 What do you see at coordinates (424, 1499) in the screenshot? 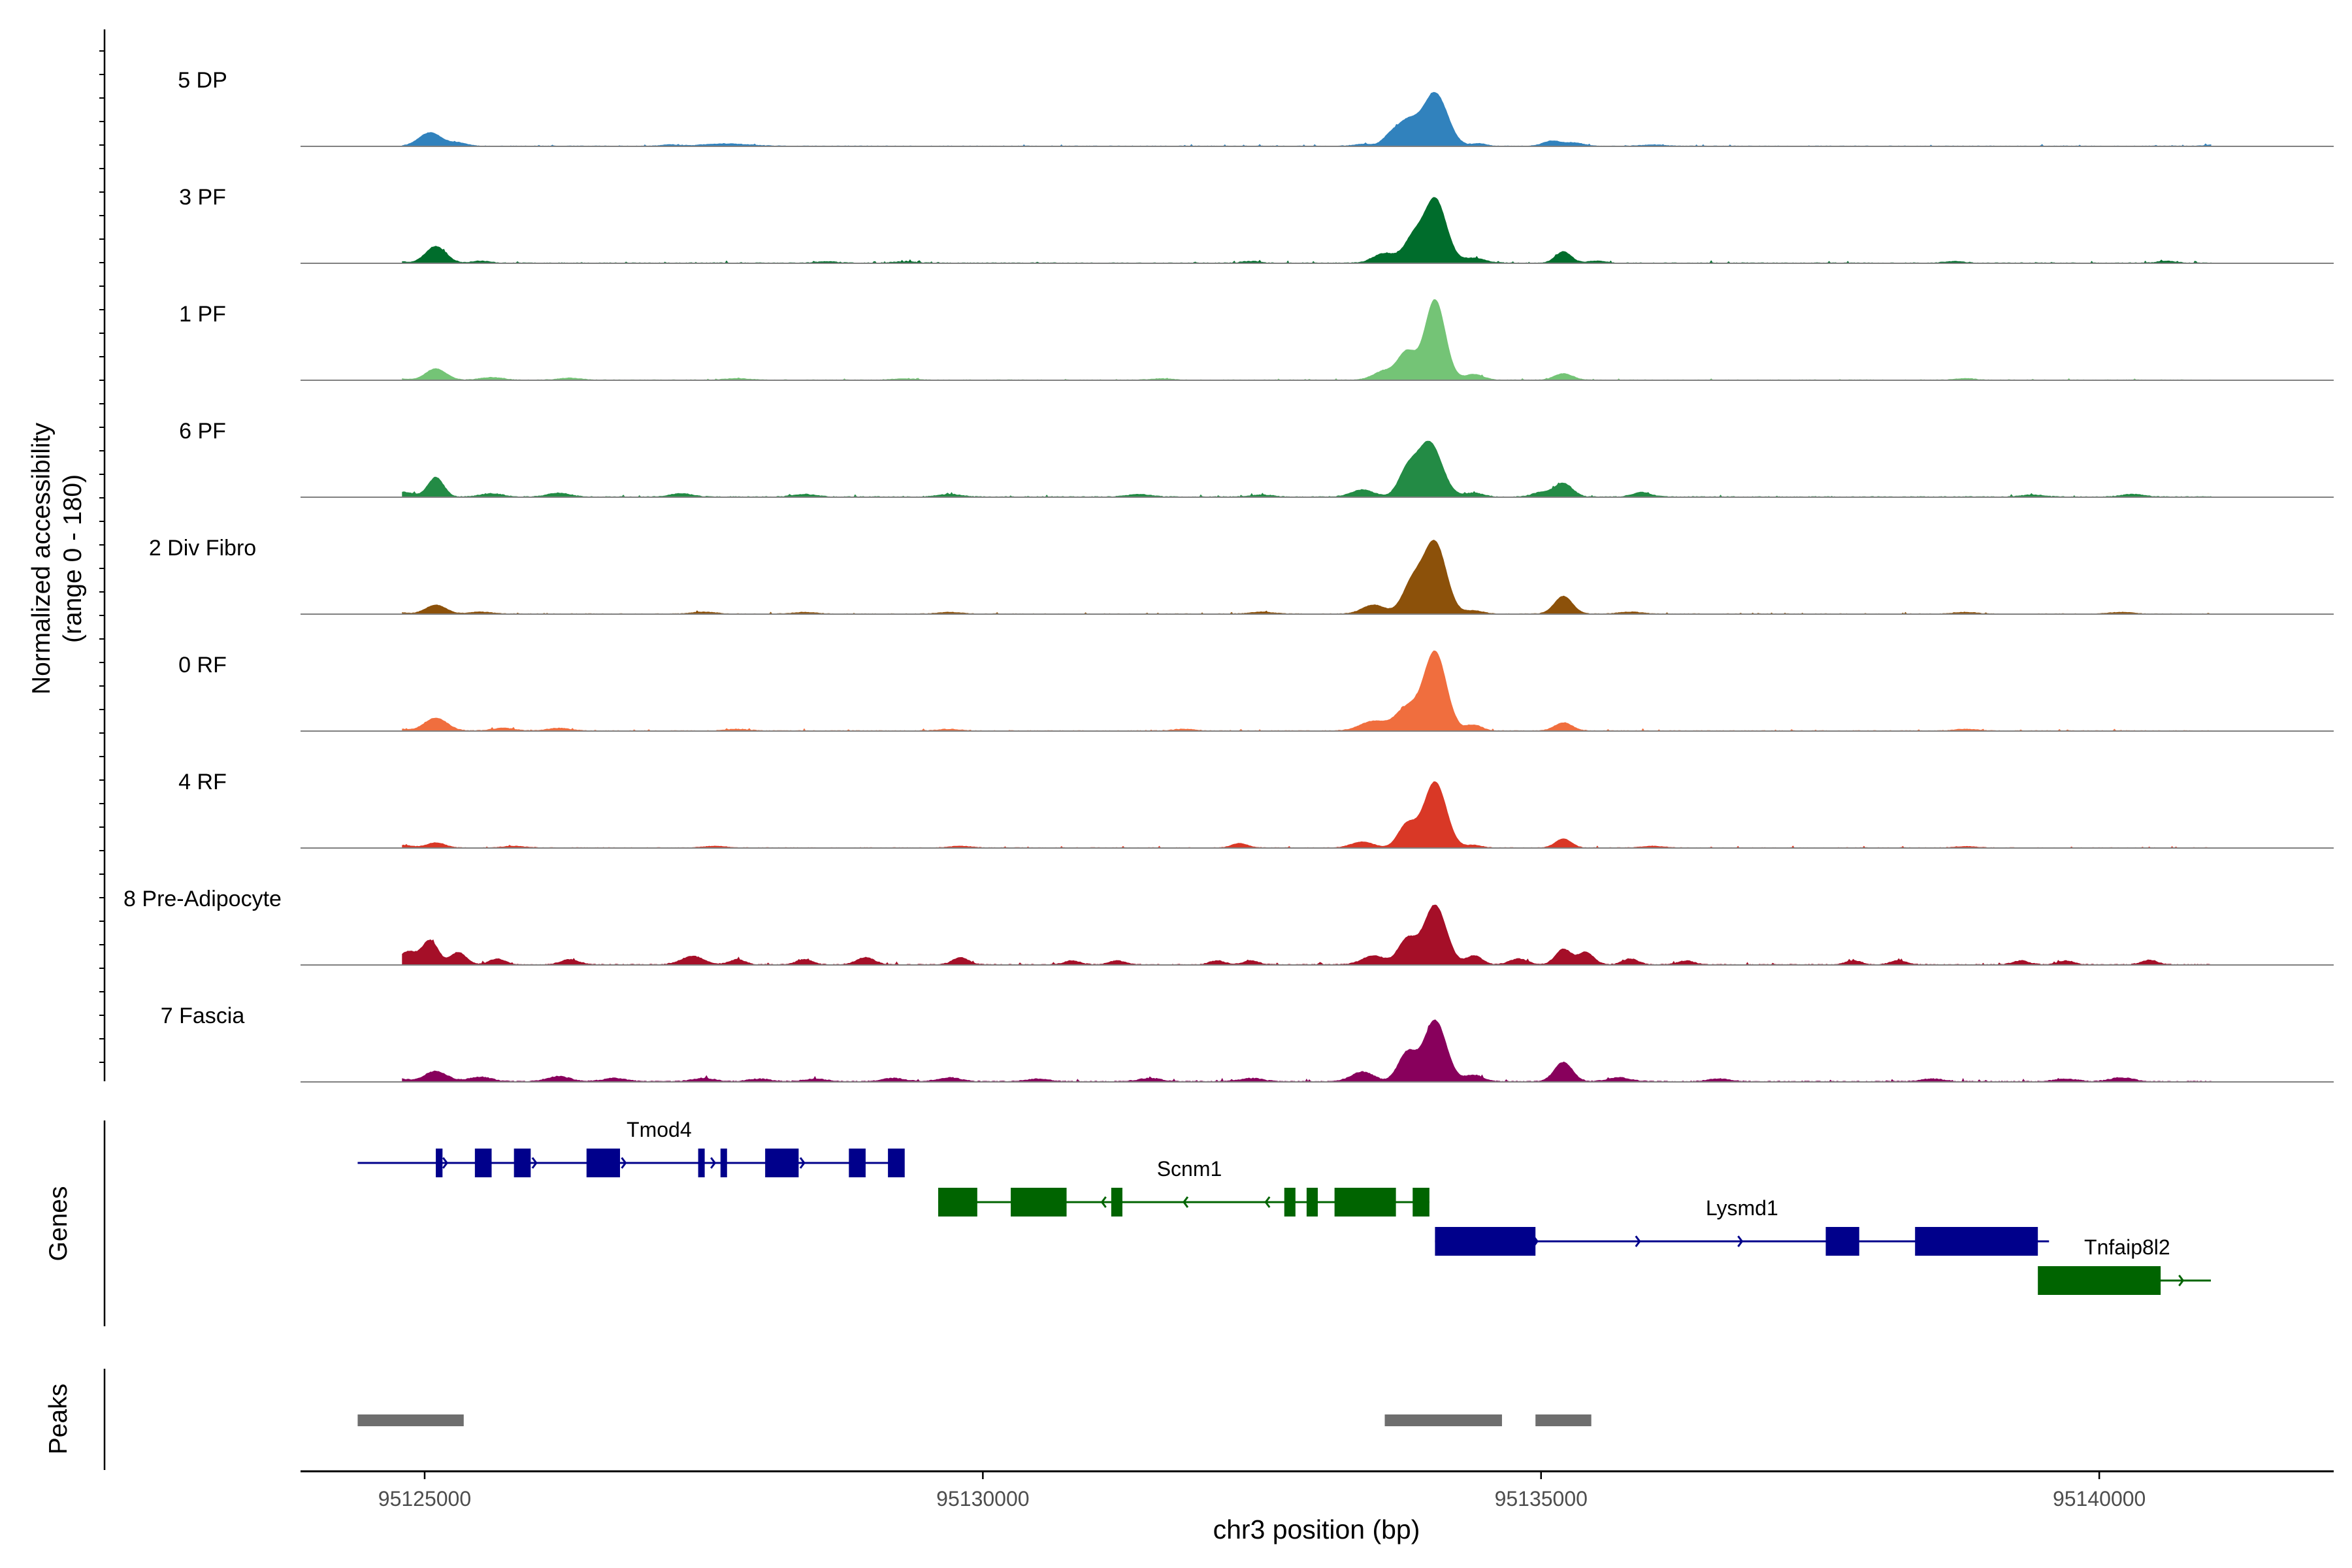
I see `x-tick-label: 95125000` at bounding box center [424, 1499].